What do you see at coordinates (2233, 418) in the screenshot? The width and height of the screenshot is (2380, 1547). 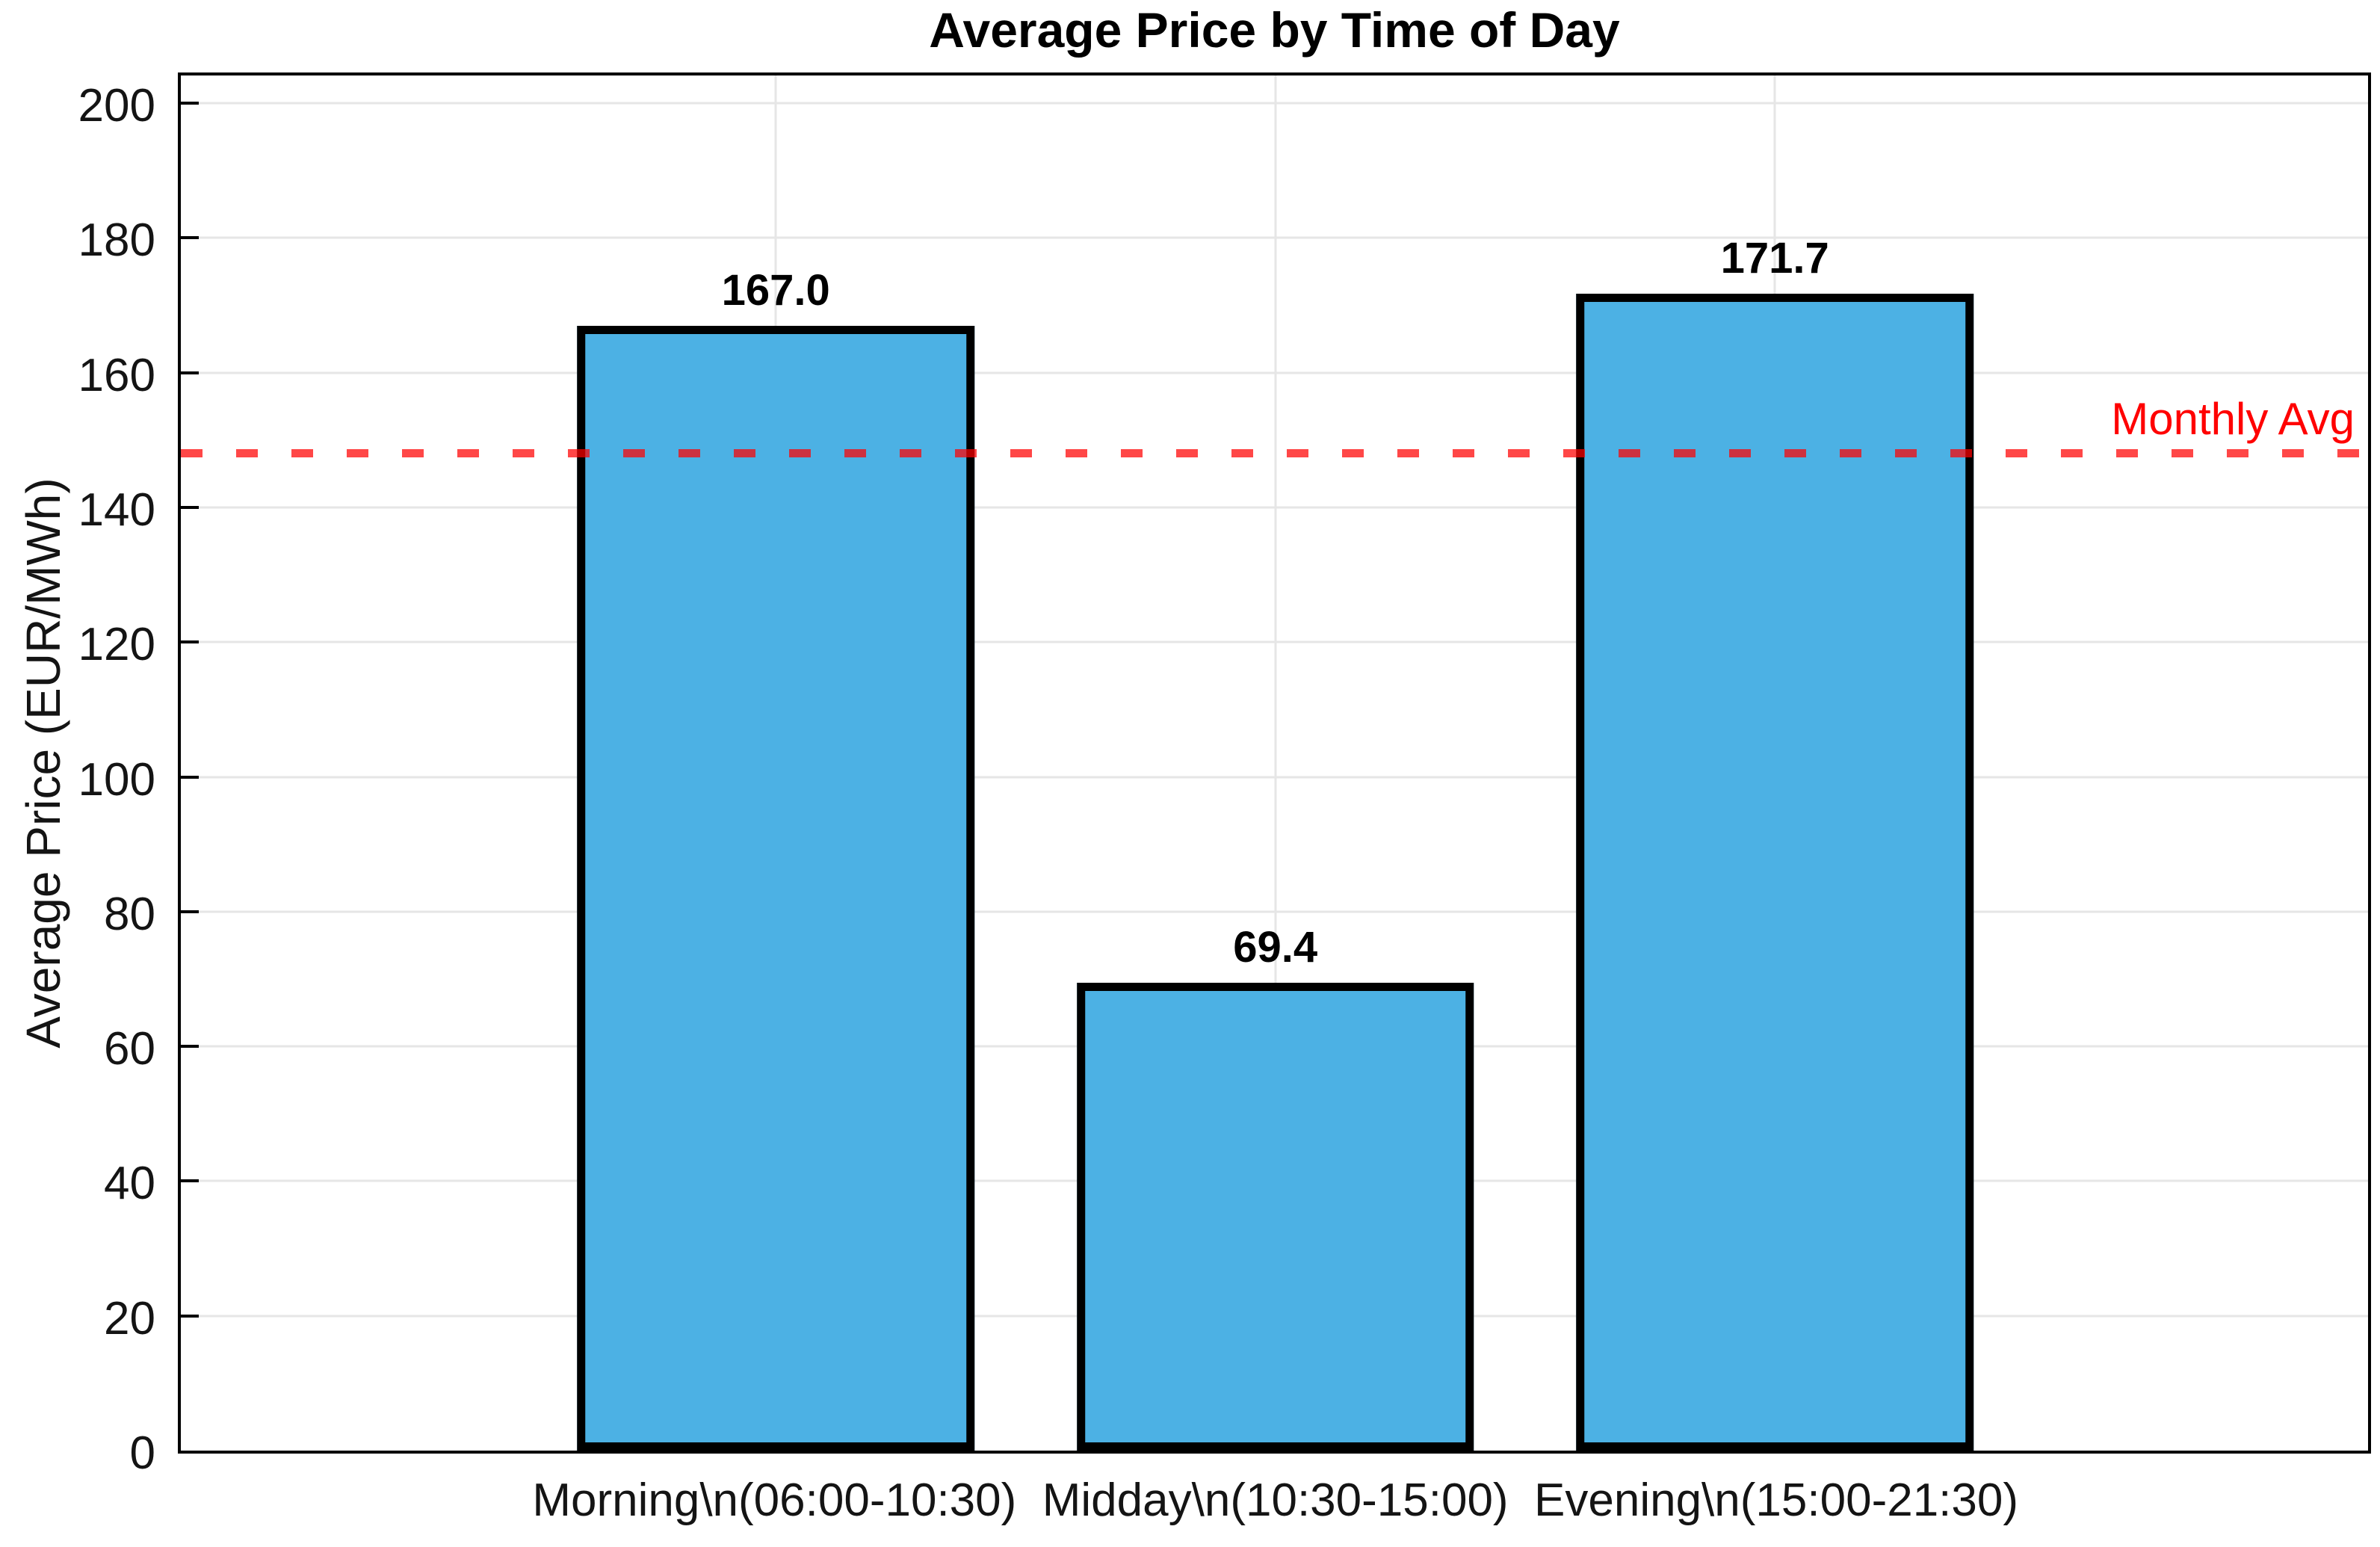 I see `monthly-avg-label: Monthly Avg` at bounding box center [2233, 418].